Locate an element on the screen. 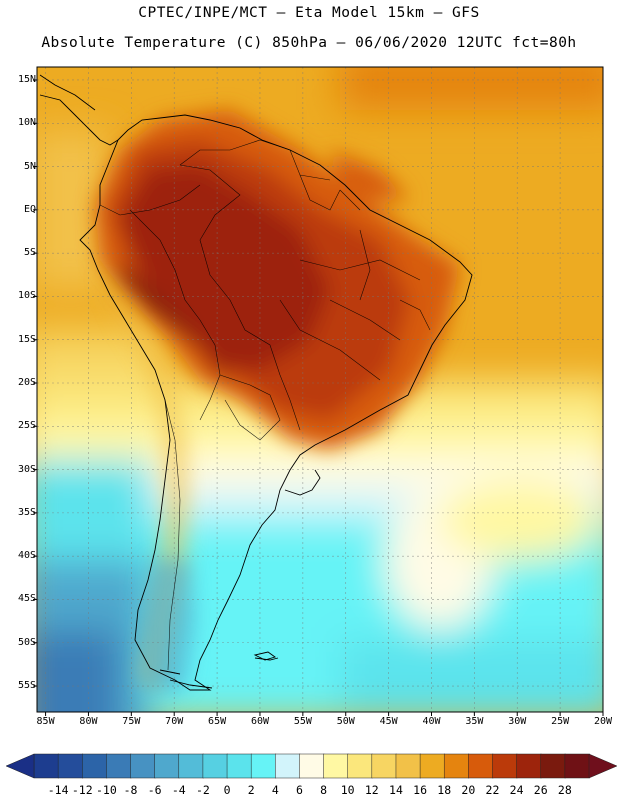  colorbar-label: -4 is located at coordinates (178, 790).